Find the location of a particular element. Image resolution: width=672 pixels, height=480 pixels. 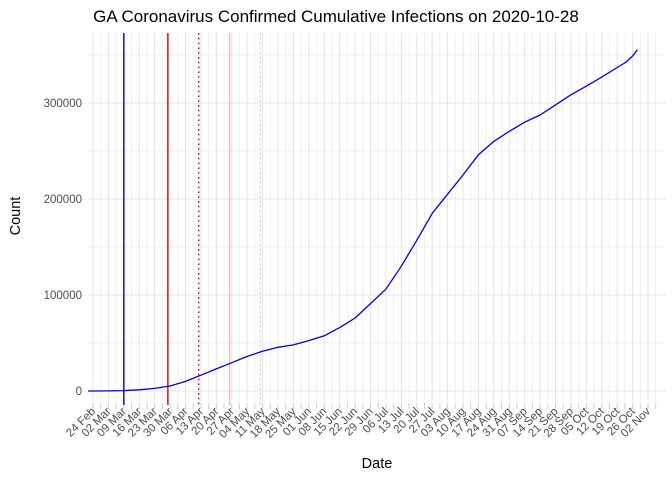

y-tick-label: 0 is located at coordinates (79, 392).